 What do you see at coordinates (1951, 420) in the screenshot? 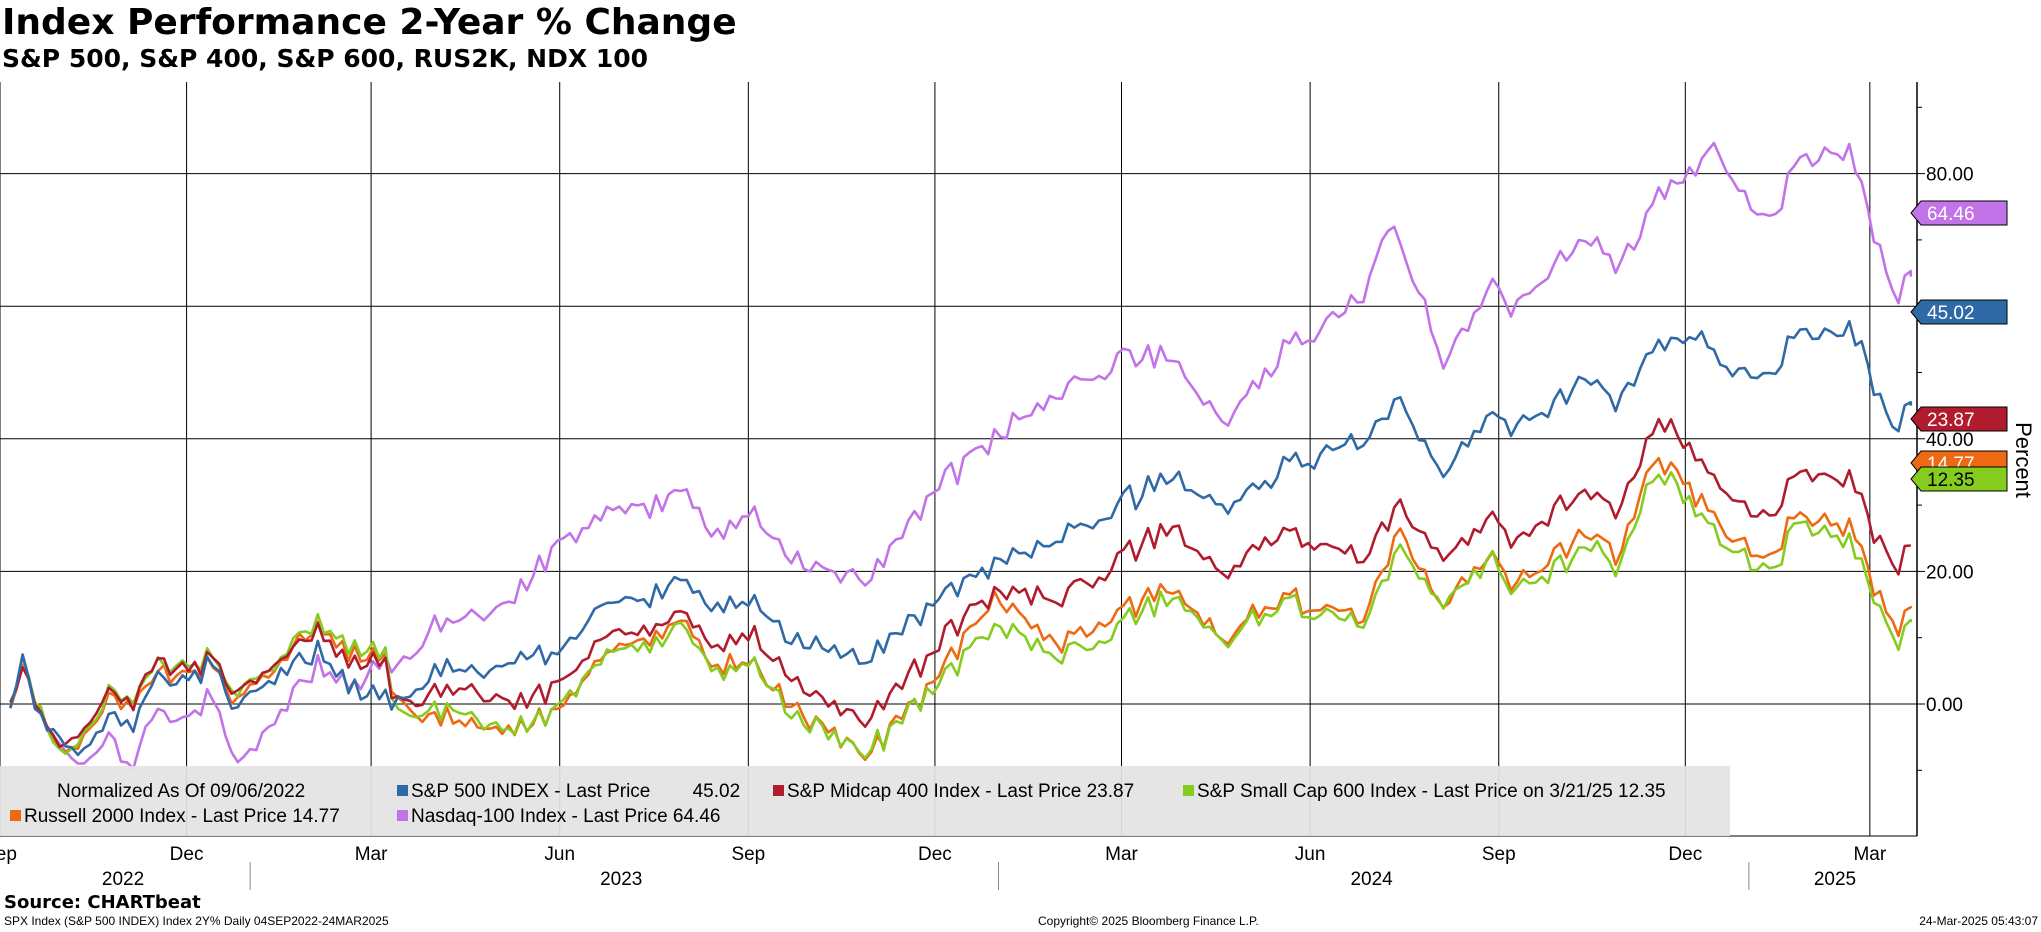
I see `last-value-label: 23.87` at bounding box center [1951, 420].